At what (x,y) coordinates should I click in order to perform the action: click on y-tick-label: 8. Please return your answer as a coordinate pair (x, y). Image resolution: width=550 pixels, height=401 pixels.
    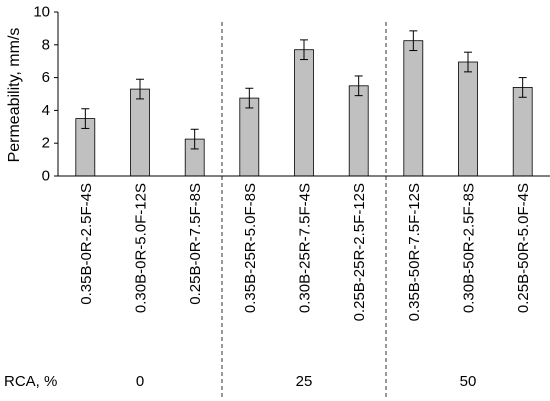
    Looking at the image, I should click on (46, 44).